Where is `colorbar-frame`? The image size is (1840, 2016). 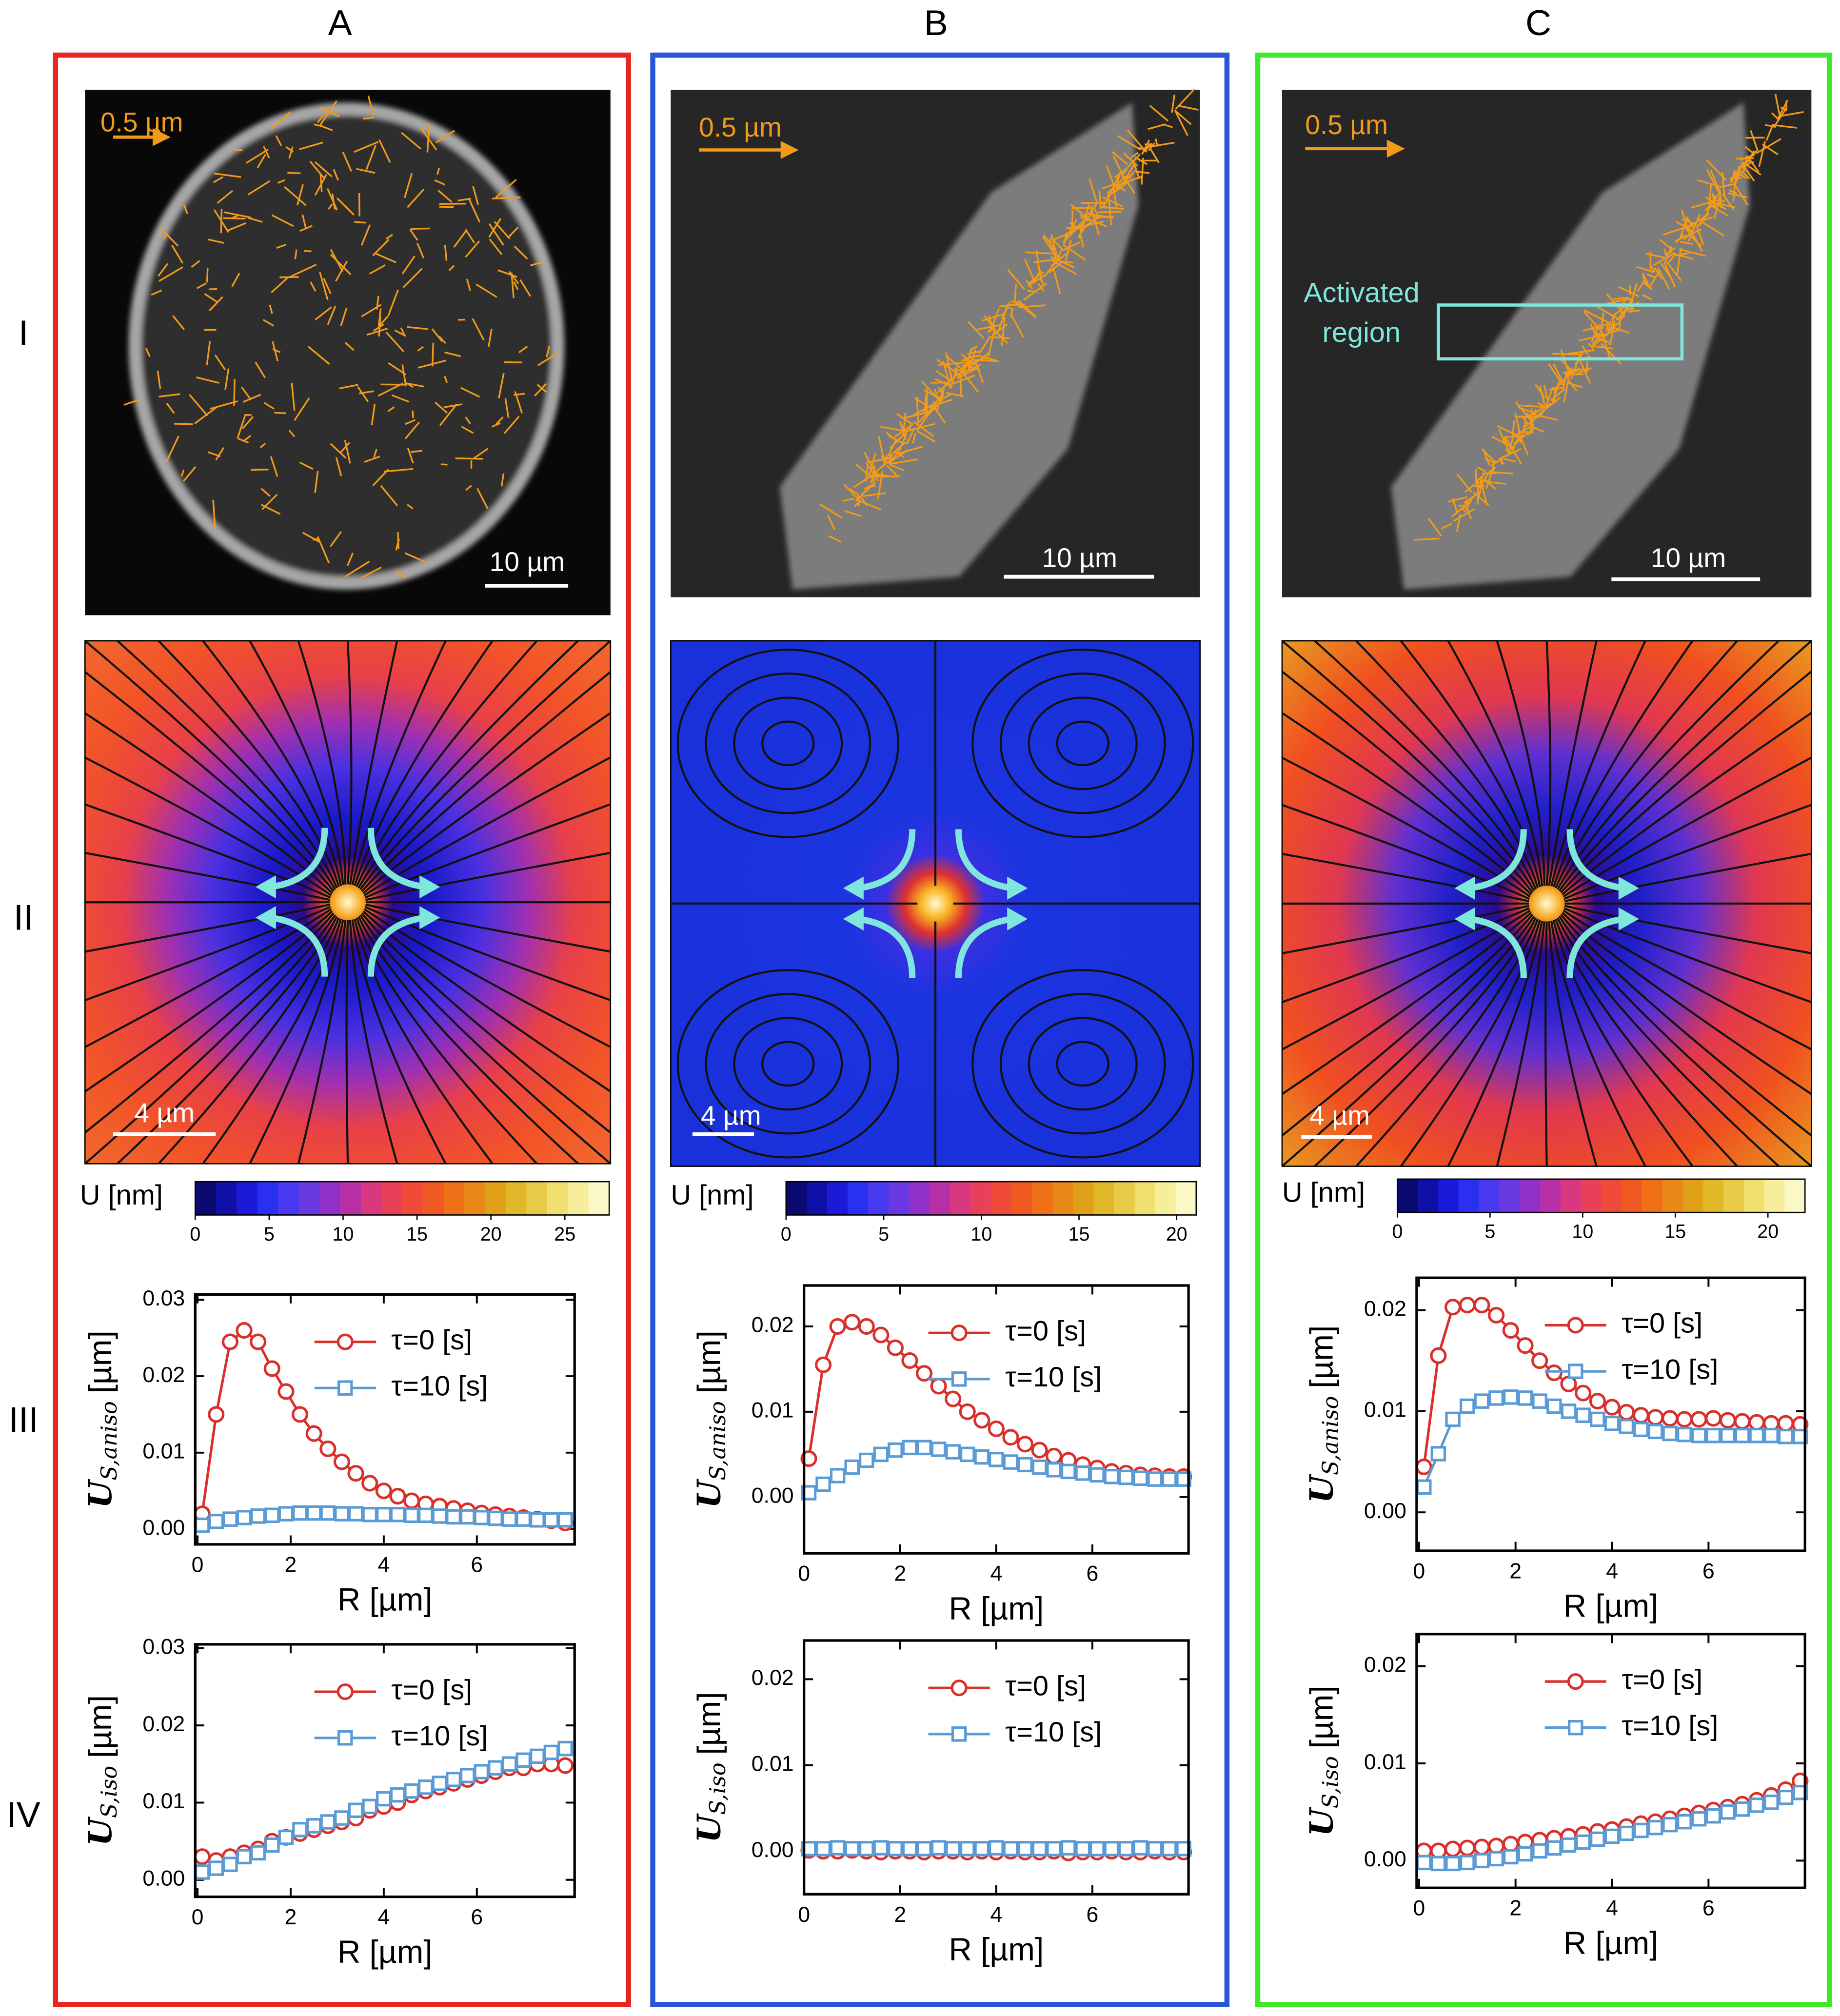 colorbar-frame is located at coordinates (1601, 1196).